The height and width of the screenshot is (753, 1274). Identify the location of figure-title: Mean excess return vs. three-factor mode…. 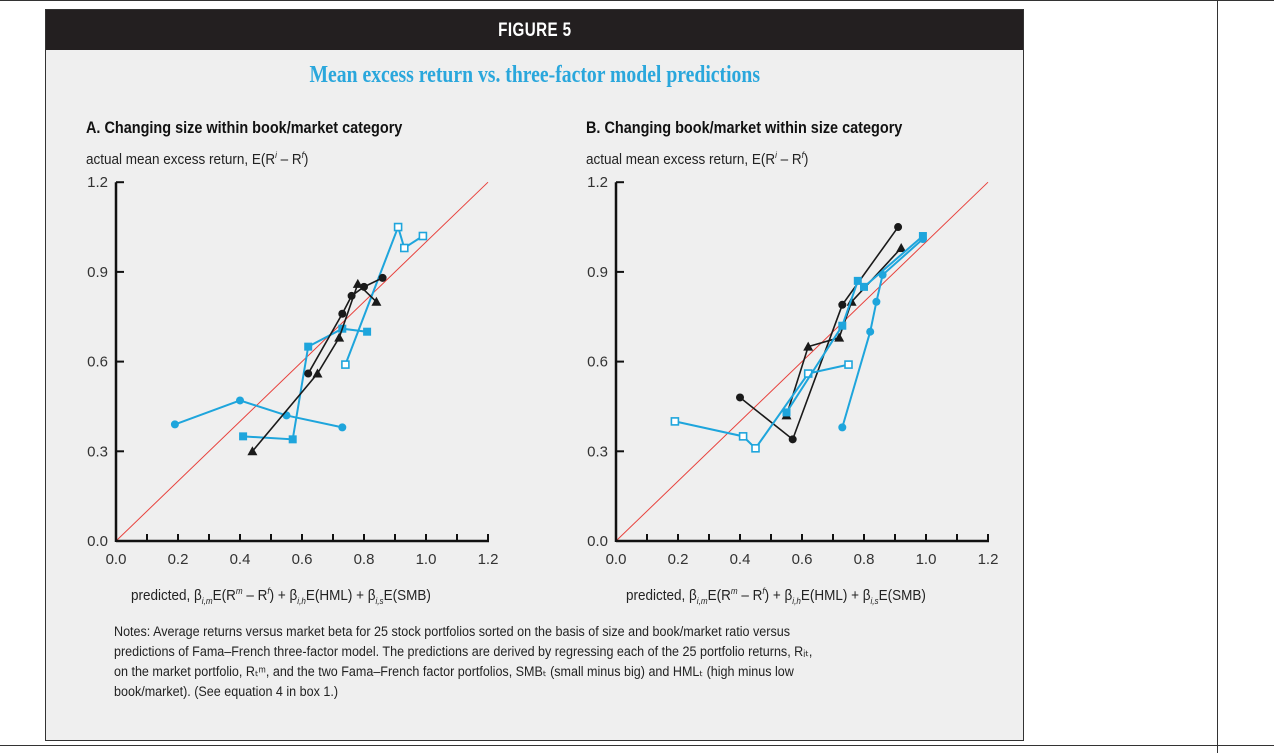
(534, 75).